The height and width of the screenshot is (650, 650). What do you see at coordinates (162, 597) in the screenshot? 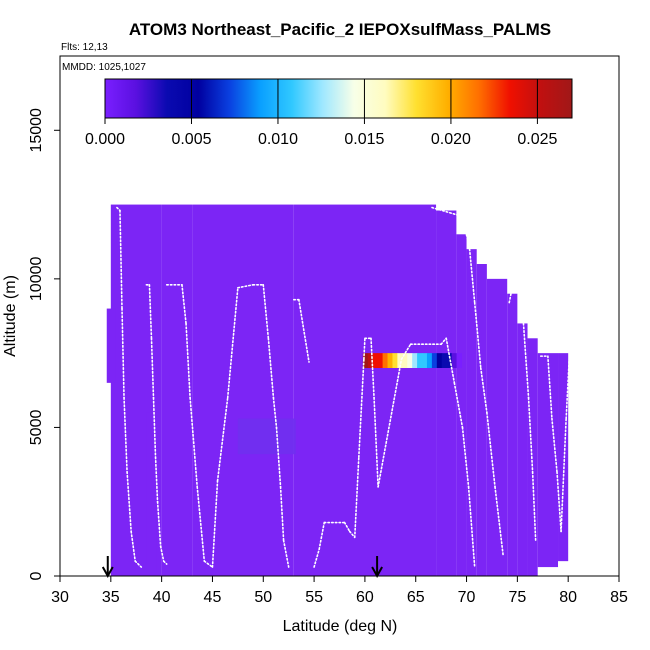
I see `x-tick-label: 40` at bounding box center [162, 597].